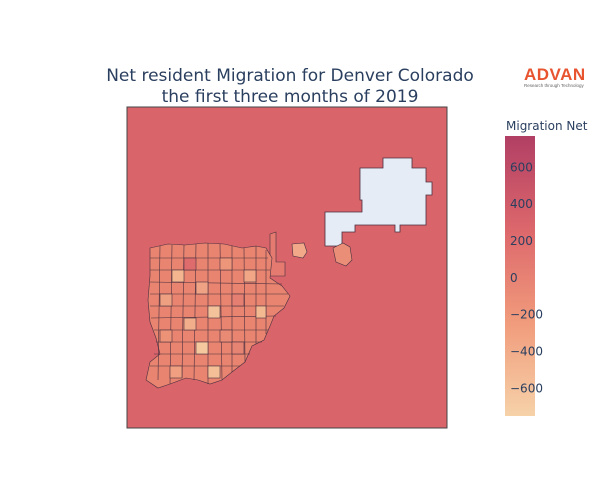 Image resolution: width=600 pixels, height=500 pixels. I want to click on colorbar-gradient, so click(520, 276).